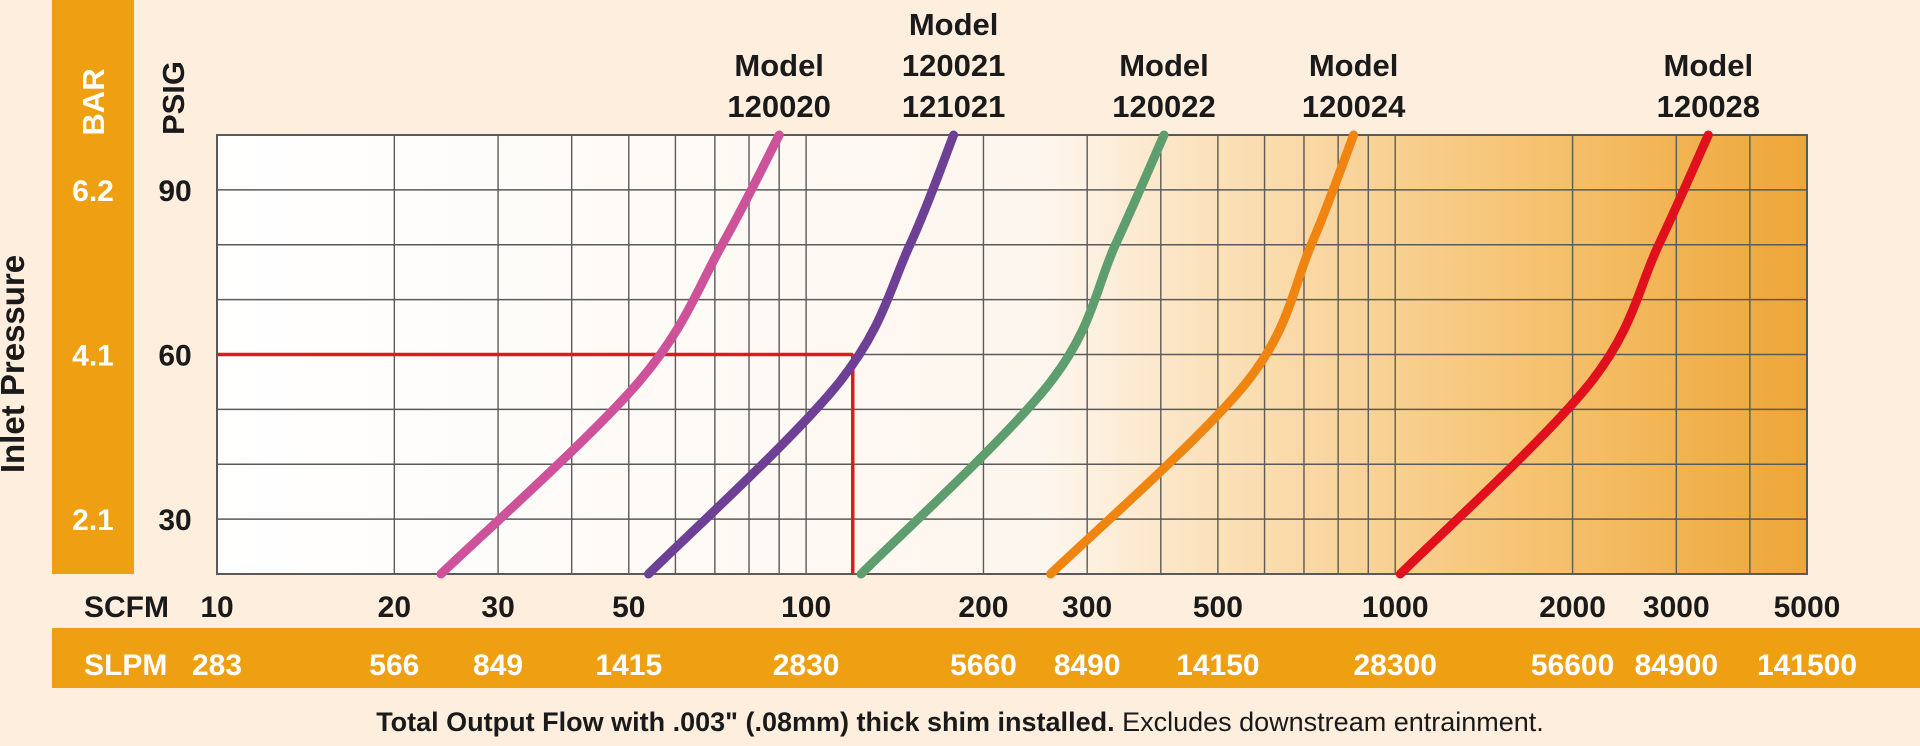 This screenshot has width=1920, height=746. Describe the element at coordinates (132, 356) in the screenshot. I see `y-tick-labels: 90 6.2 60 4.1 30 2.1` at that location.